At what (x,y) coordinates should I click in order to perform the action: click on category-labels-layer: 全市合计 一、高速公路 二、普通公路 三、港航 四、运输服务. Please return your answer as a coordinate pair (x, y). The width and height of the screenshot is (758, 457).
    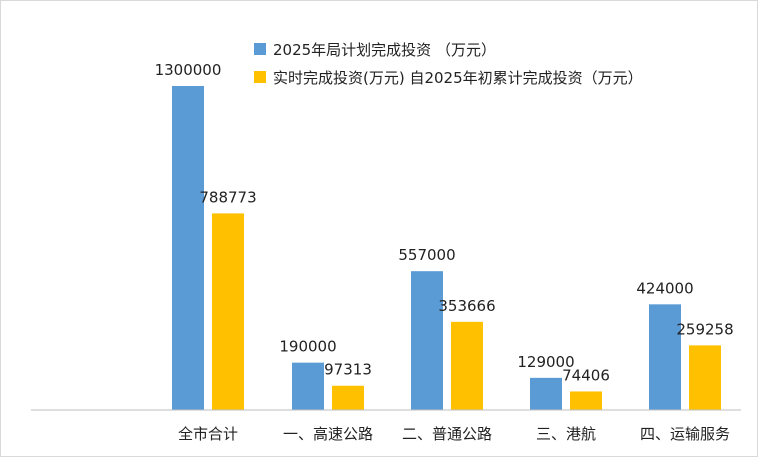
    Looking at the image, I should click on (454, 434).